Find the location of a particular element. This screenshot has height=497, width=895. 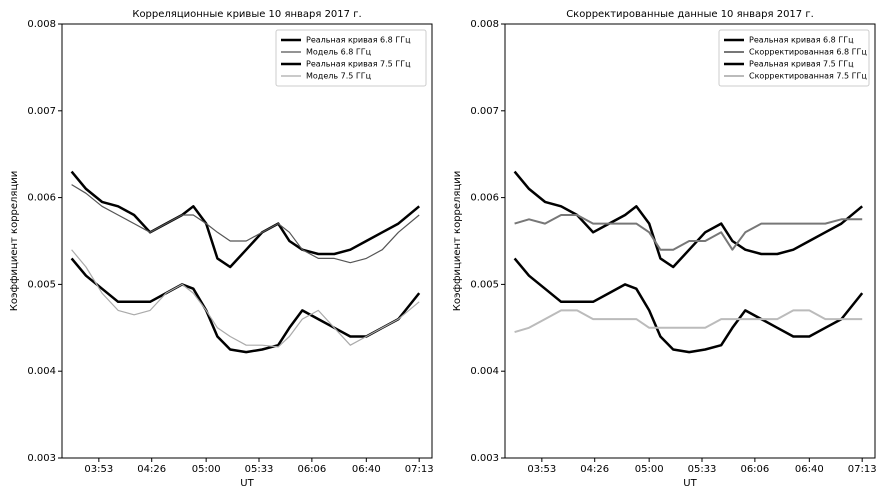

chart-title: Корреляционные кривые 10 января 2017 г. is located at coordinates (246, 14).